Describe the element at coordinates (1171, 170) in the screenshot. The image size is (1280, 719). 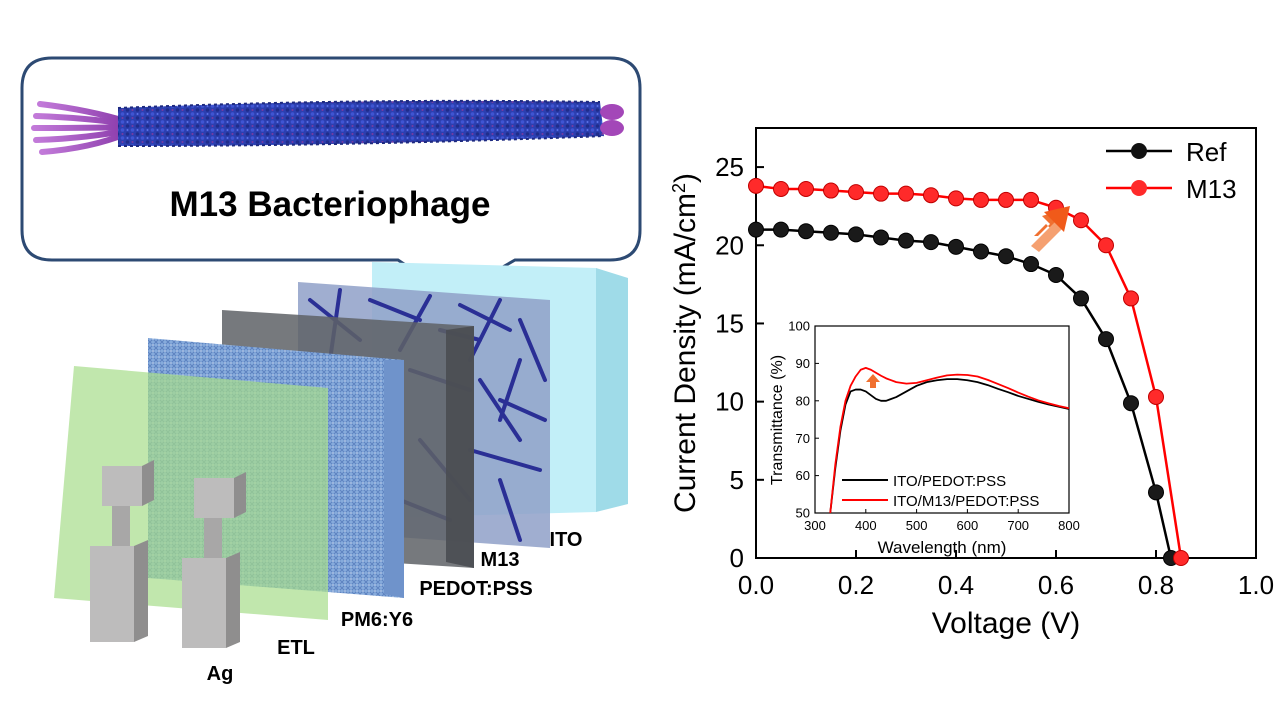
I see `jv-legend: Ref M13` at that location.